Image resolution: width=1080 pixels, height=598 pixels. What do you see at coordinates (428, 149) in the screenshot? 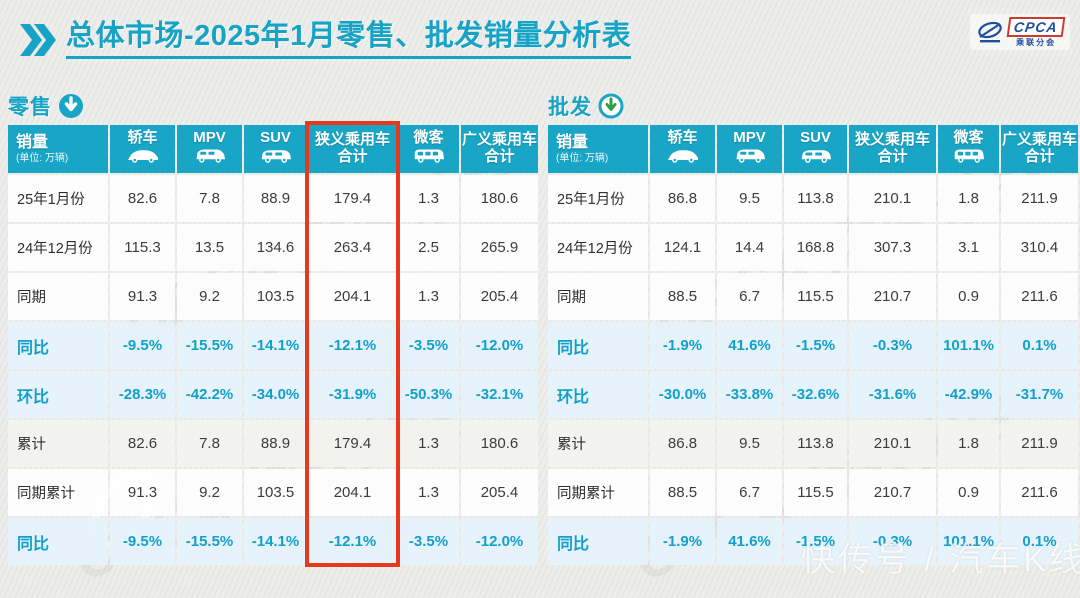
I see `column-header-微客: 微客` at bounding box center [428, 149].